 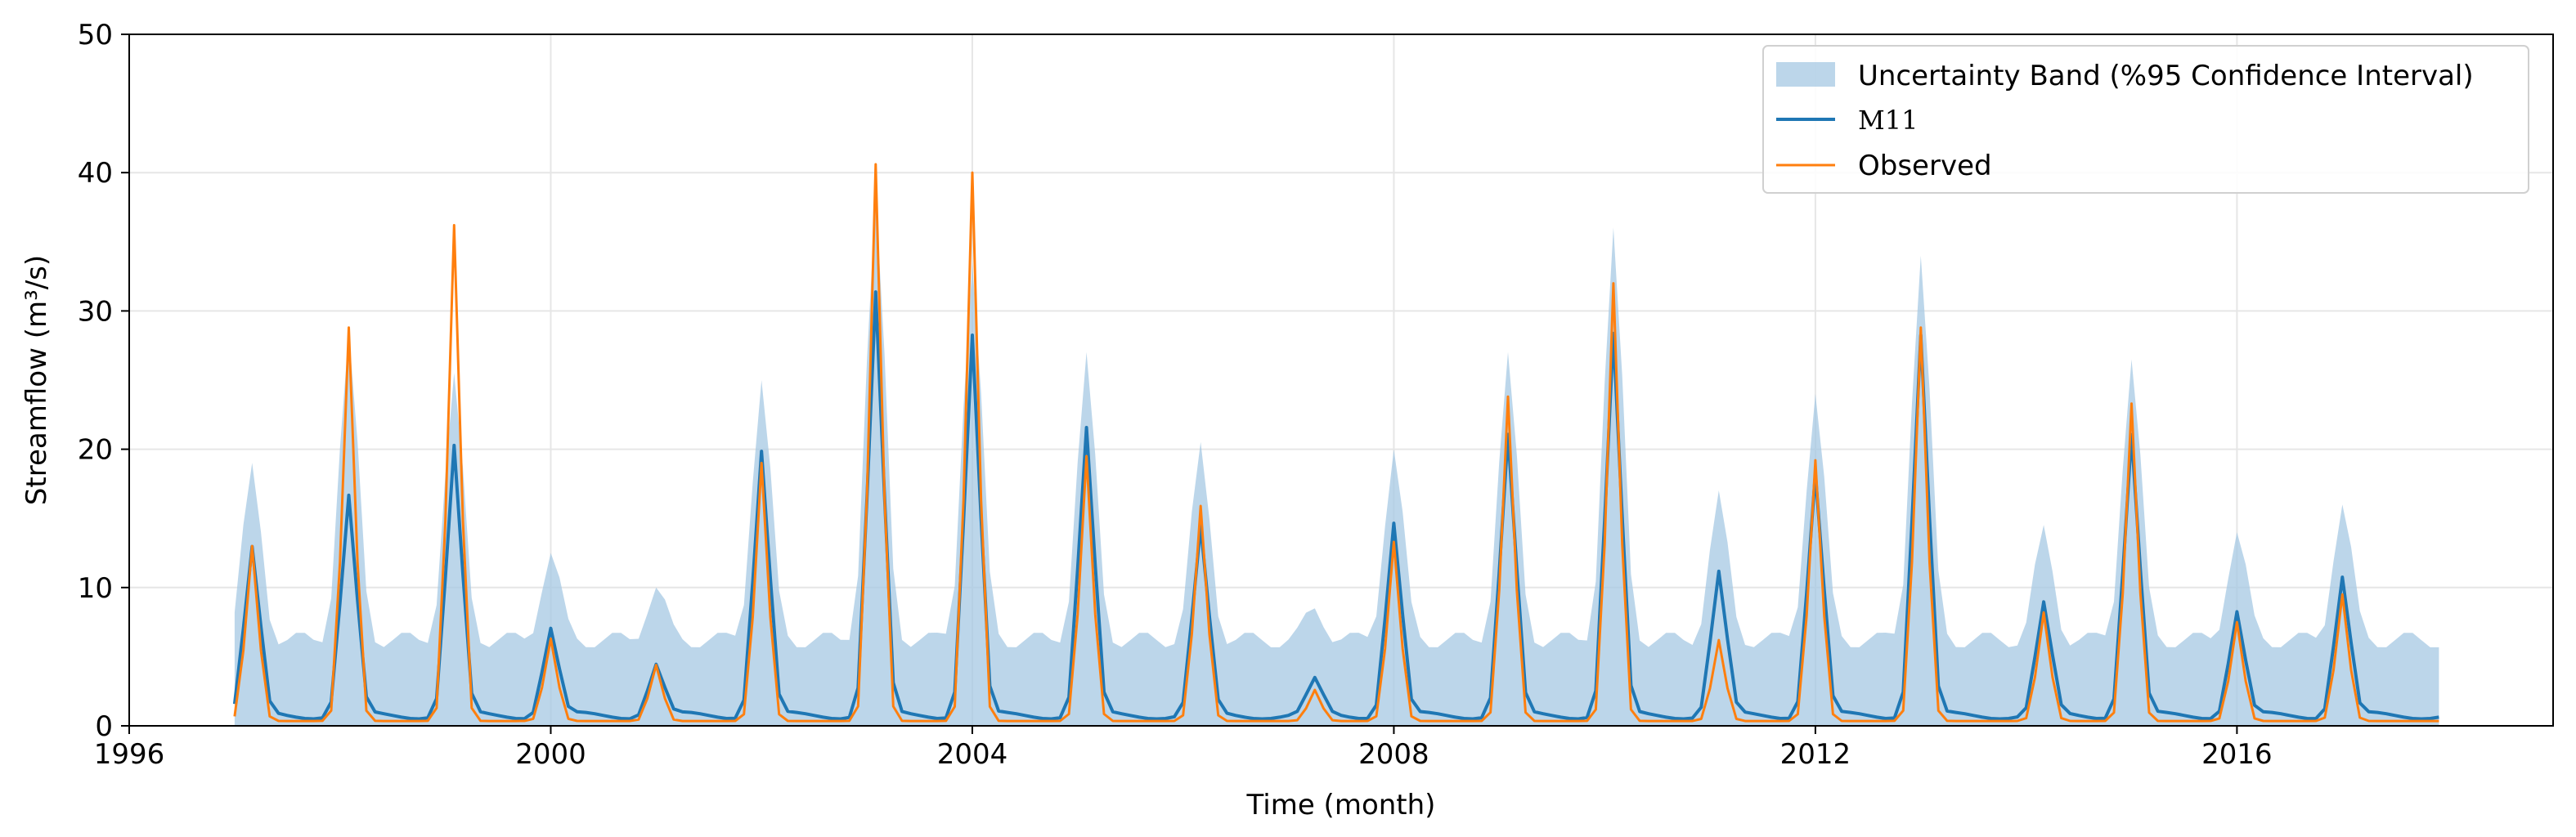 I want to click on x-tick-label: 2000, so click(x=550, y=754).